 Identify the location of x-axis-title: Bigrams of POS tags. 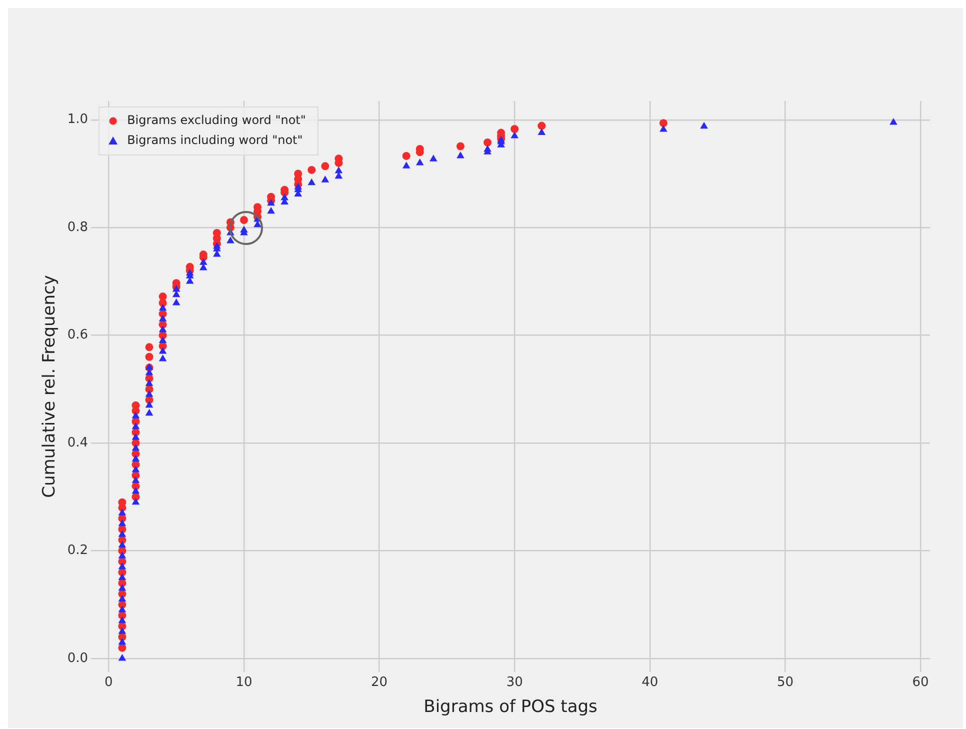
(511, 707).